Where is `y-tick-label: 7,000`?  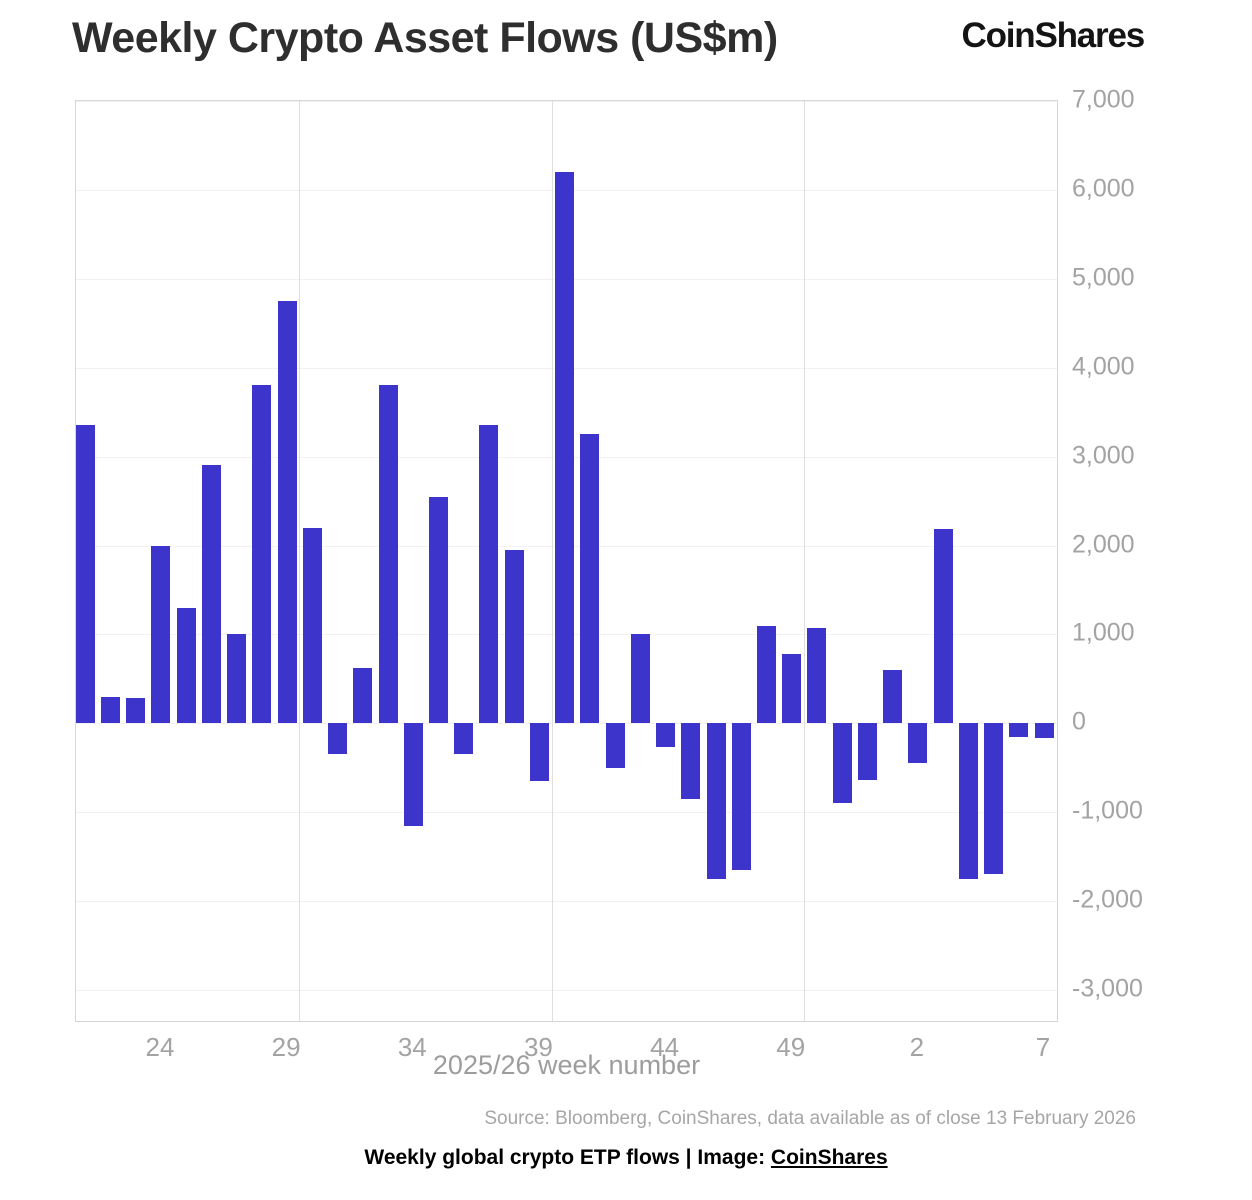
y-tick-label: 7,000 is located at coordinates (1103, 99).